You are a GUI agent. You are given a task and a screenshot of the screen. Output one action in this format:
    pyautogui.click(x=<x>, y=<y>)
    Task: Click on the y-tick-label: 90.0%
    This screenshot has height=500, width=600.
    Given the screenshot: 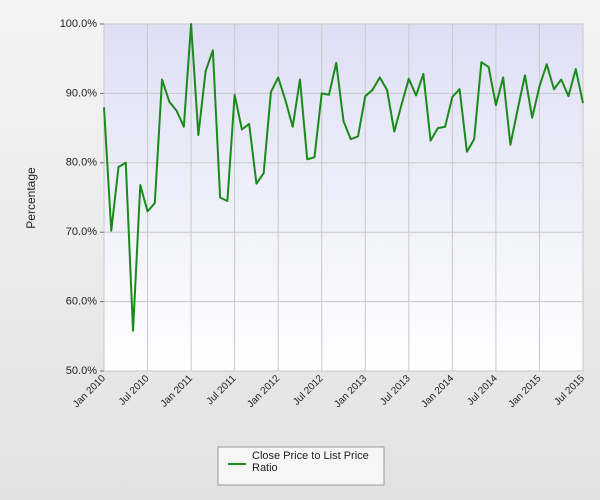 What is the action you would take?
    pyautogui.click(x=81, y=93)
    